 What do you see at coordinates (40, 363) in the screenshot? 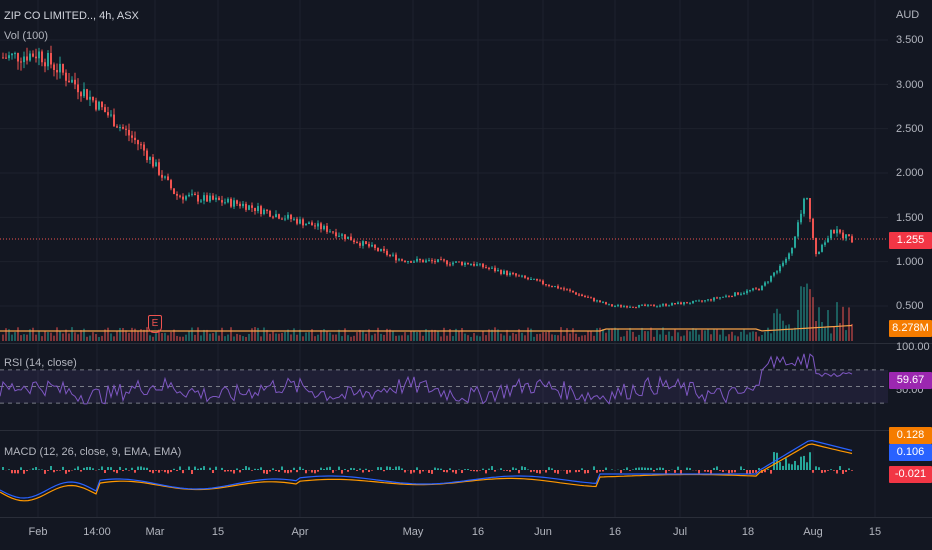
I see `rsi-label: RSI (14, close)` at bounding box center [40, 363].